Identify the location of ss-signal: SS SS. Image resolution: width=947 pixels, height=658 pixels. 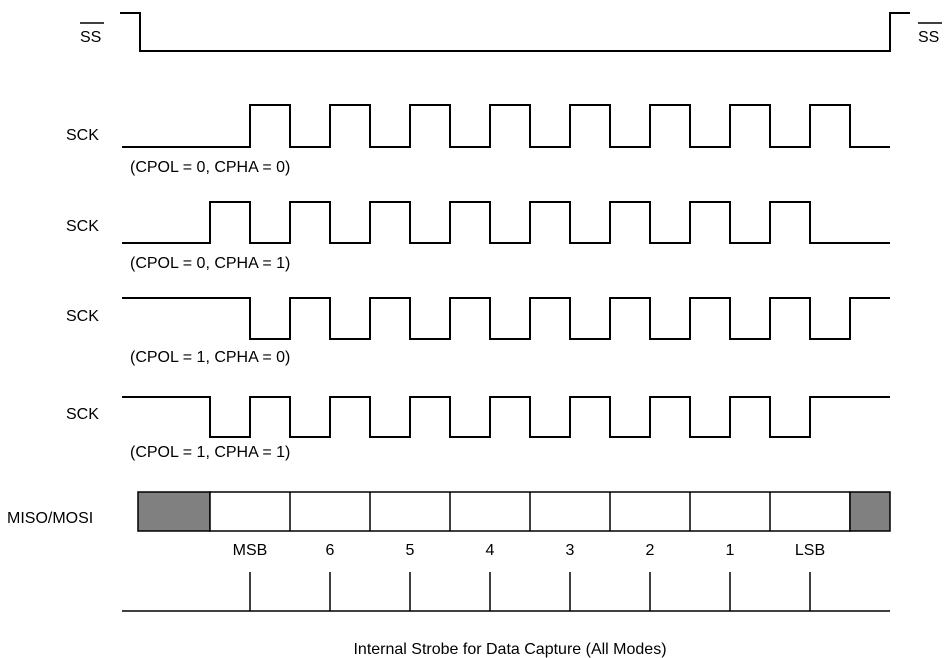
(511, 32).